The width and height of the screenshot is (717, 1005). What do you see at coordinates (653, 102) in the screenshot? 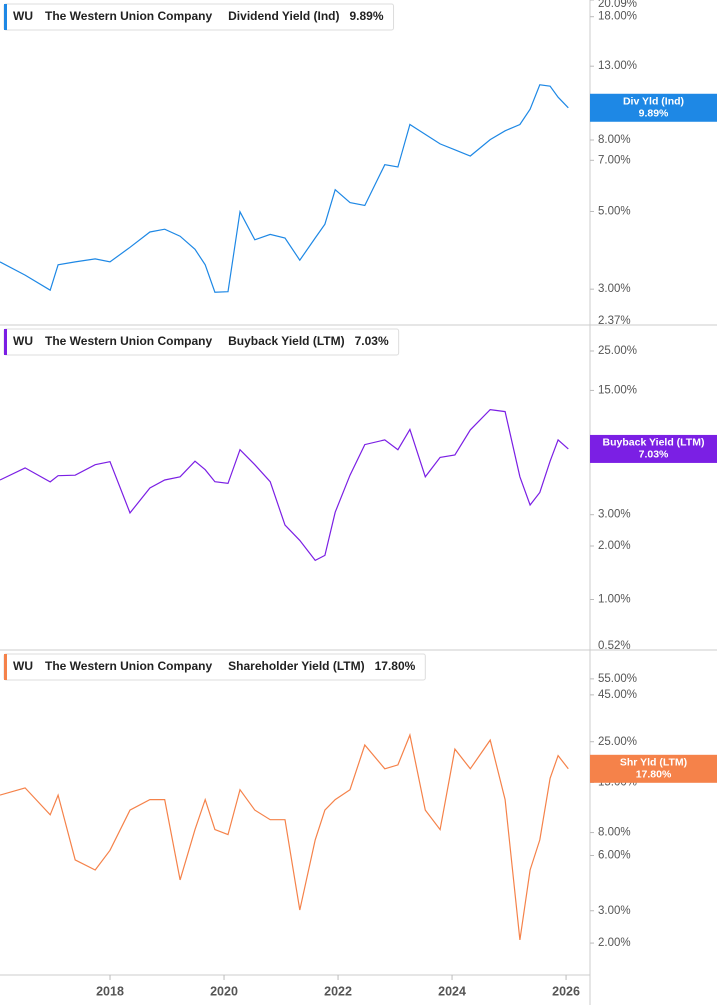
I see `badge-name: Div Yld (Ind)` at bounding box center [653, 102].